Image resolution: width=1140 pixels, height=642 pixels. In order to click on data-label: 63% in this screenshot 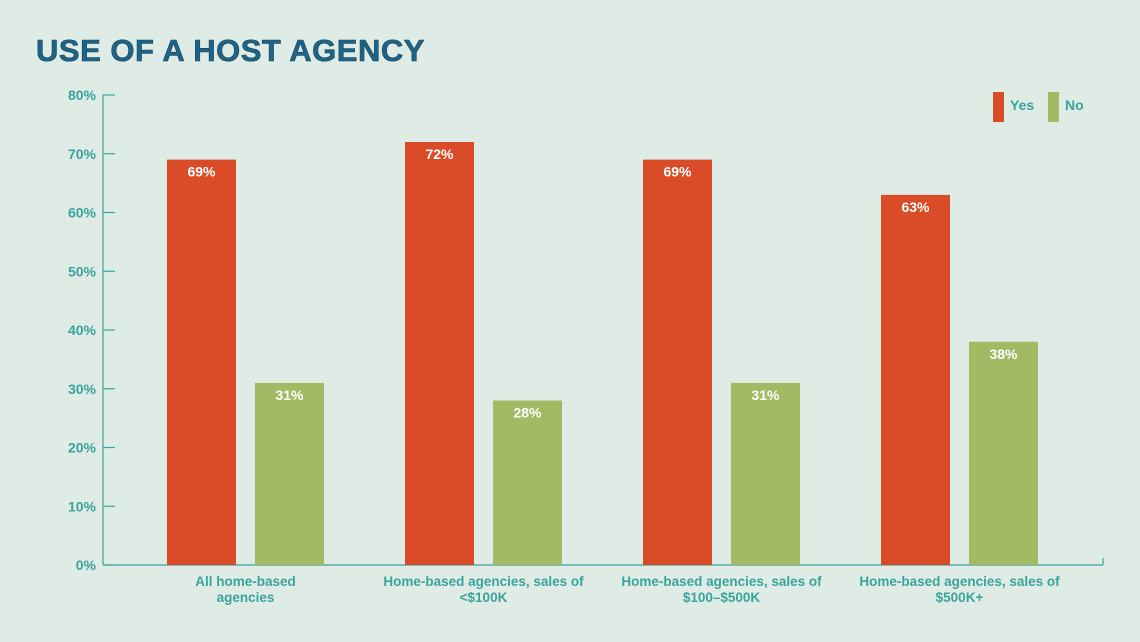, I will do `click(915, 207)`.